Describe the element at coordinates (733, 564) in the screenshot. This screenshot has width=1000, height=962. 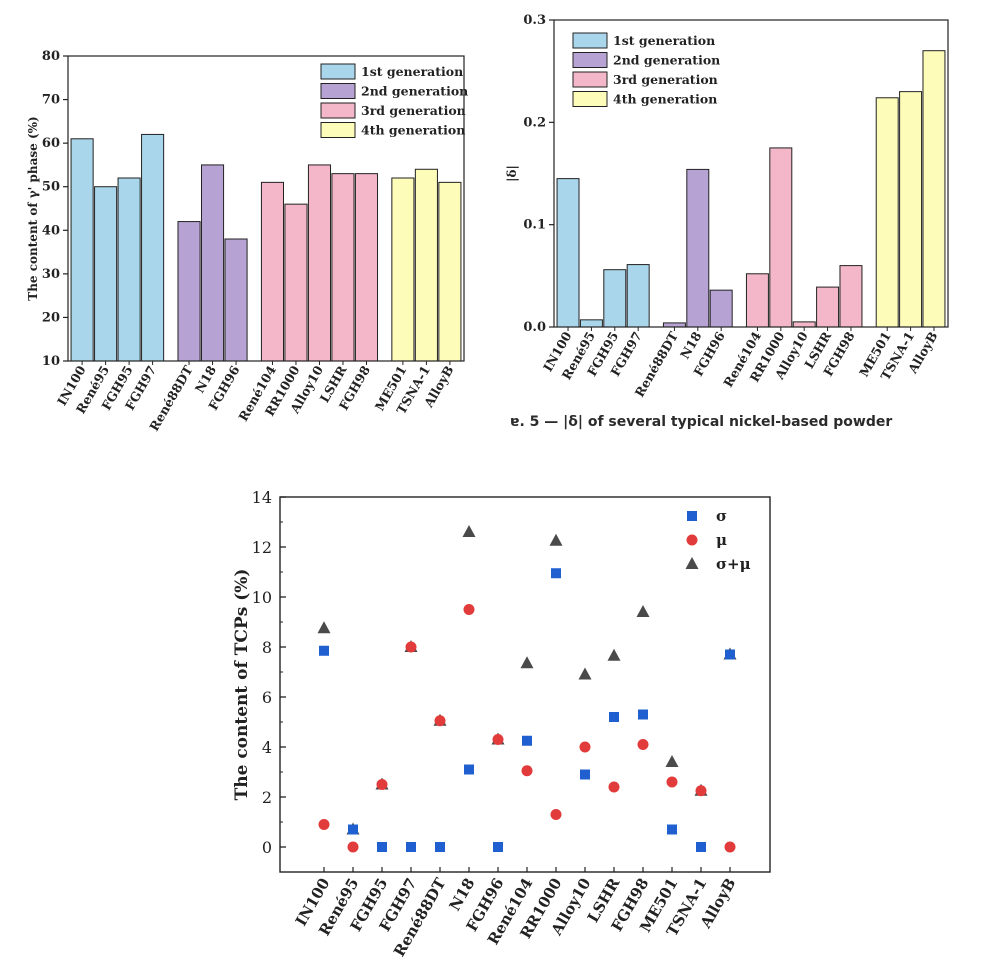
I see `legend-label: σ+μ` at that location.